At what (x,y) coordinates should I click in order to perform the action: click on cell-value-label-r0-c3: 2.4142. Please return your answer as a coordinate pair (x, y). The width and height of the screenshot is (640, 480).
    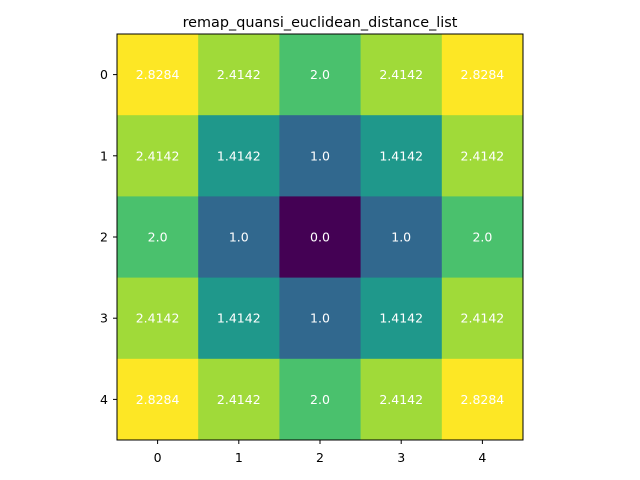
    Looking at the image, I should click on (401, 74).